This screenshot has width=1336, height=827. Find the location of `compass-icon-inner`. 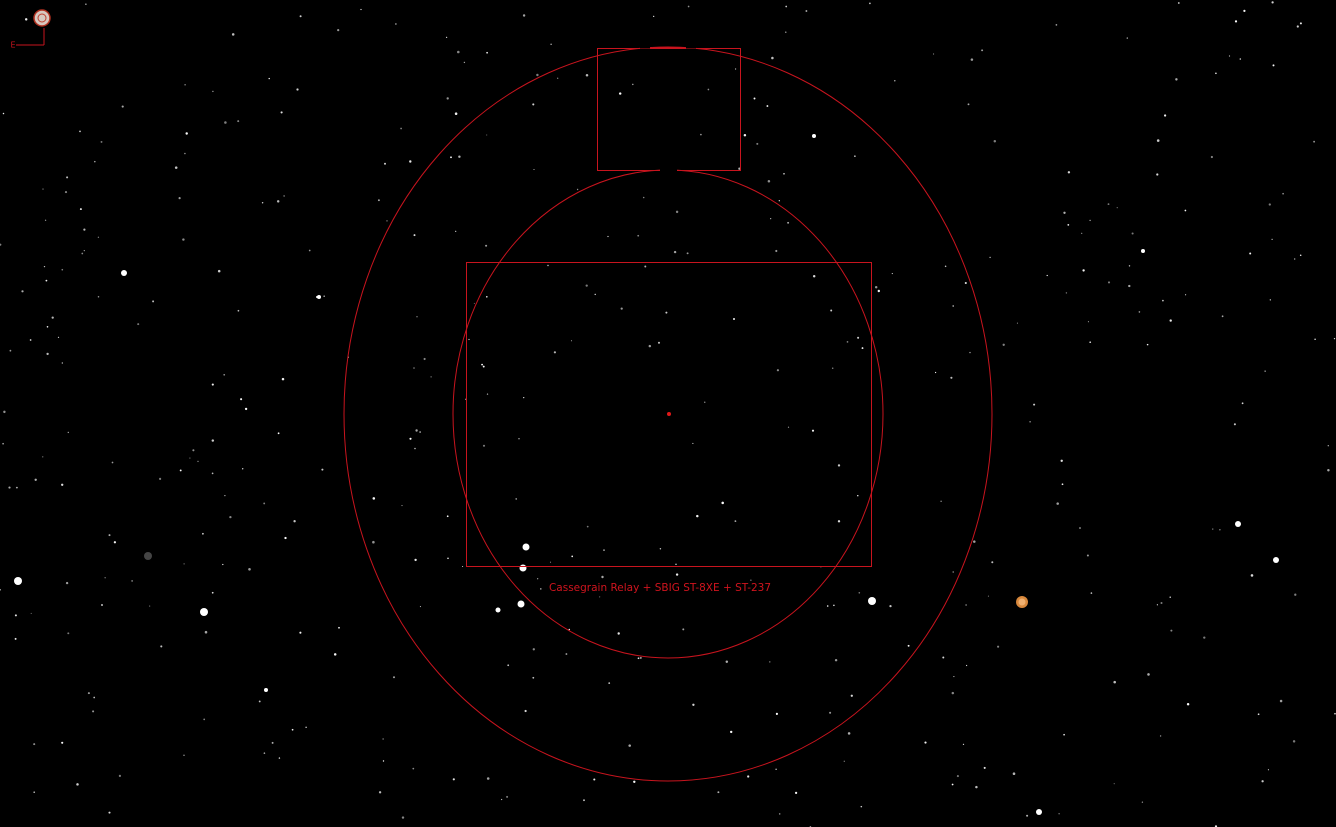

compass-icon-inner is located at coordinates (42, 18).